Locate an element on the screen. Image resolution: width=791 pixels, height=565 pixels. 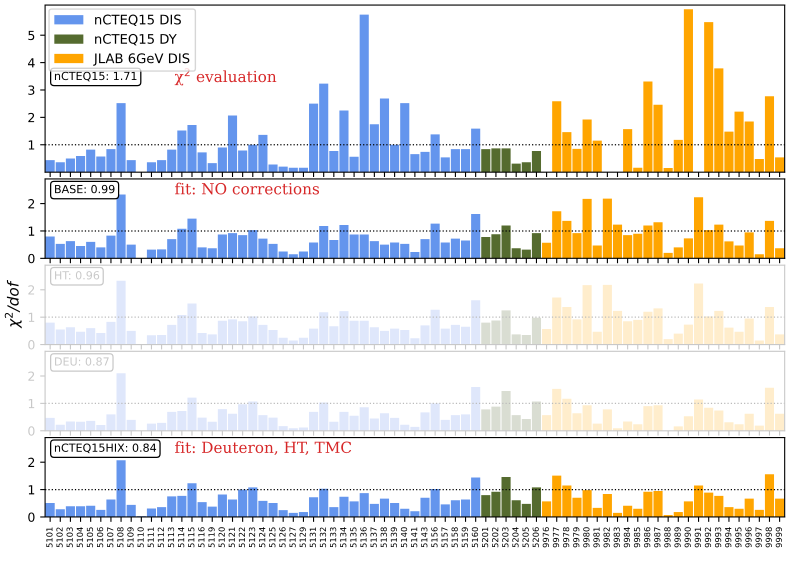
x-tick-label: 9997 is located at coordinates (758, 537).